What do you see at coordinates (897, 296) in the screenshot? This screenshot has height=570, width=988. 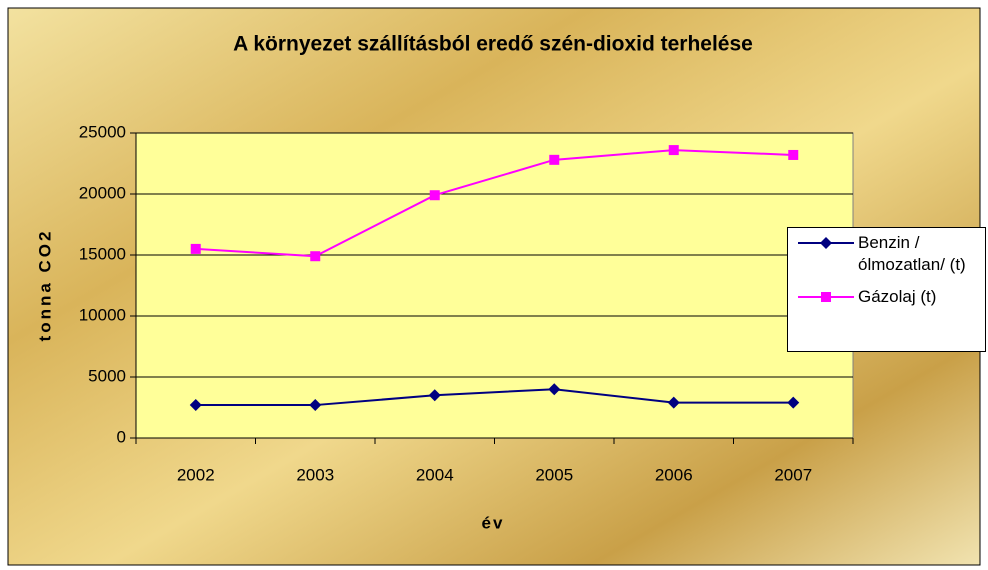 I see `legend-label: Gázolaj (t)` at bounding box center [897, 296].